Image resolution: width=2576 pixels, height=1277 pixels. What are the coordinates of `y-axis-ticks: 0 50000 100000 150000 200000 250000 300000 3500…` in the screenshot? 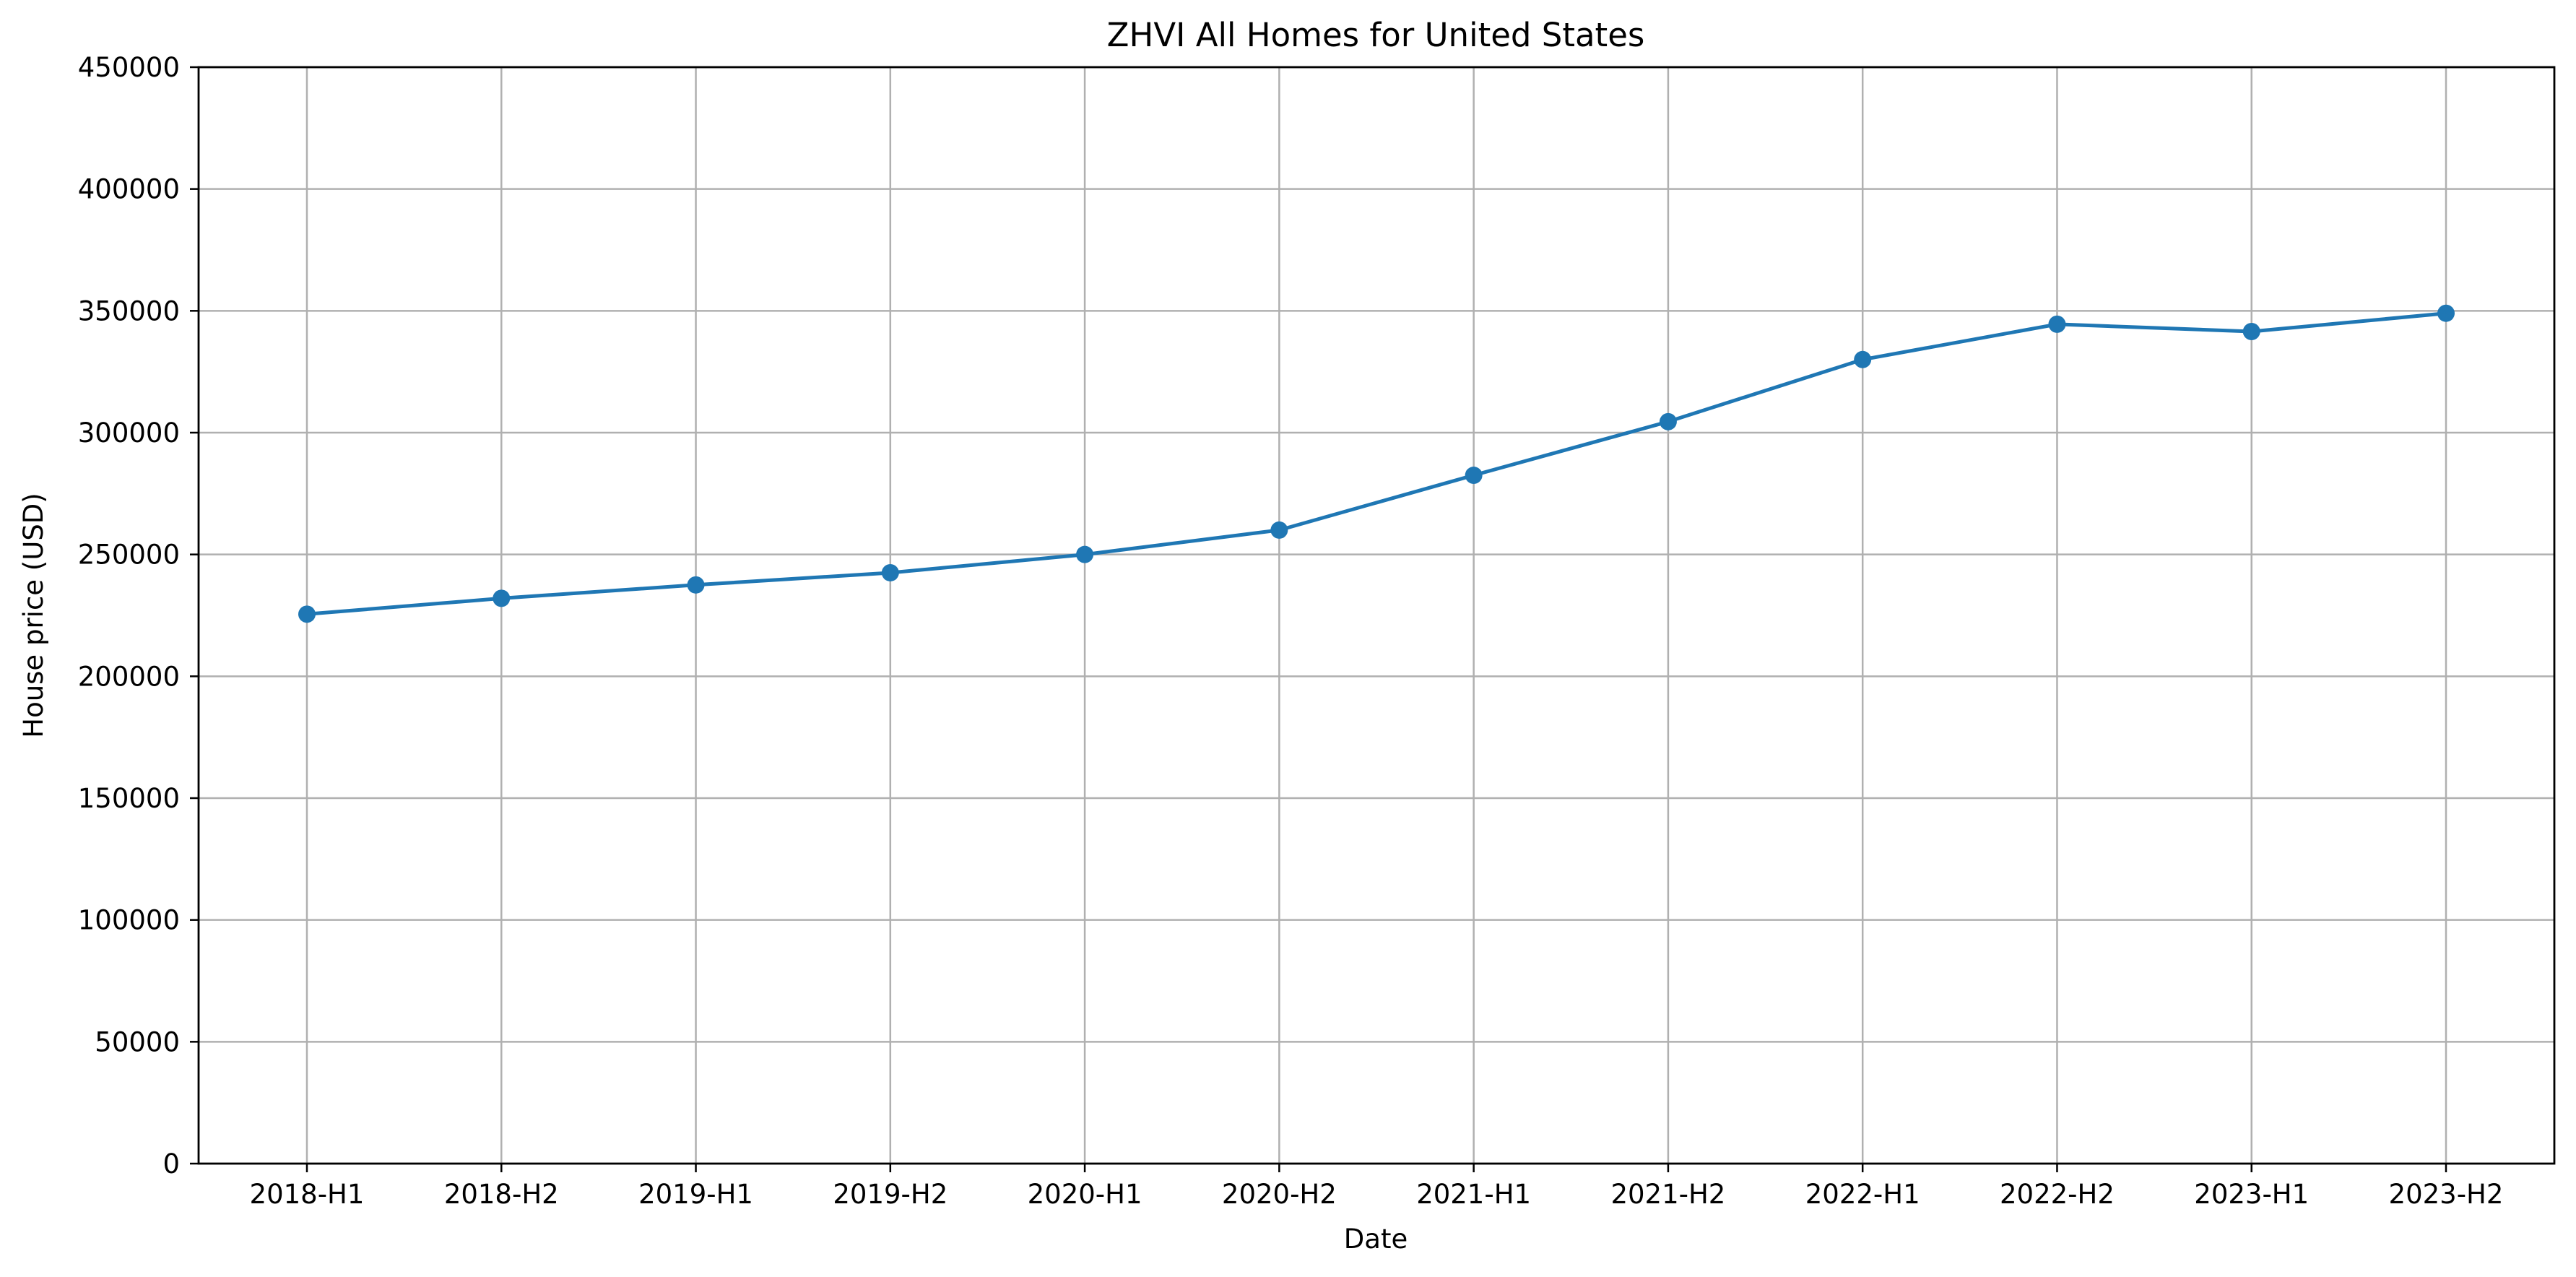 It's located at (138, 615).